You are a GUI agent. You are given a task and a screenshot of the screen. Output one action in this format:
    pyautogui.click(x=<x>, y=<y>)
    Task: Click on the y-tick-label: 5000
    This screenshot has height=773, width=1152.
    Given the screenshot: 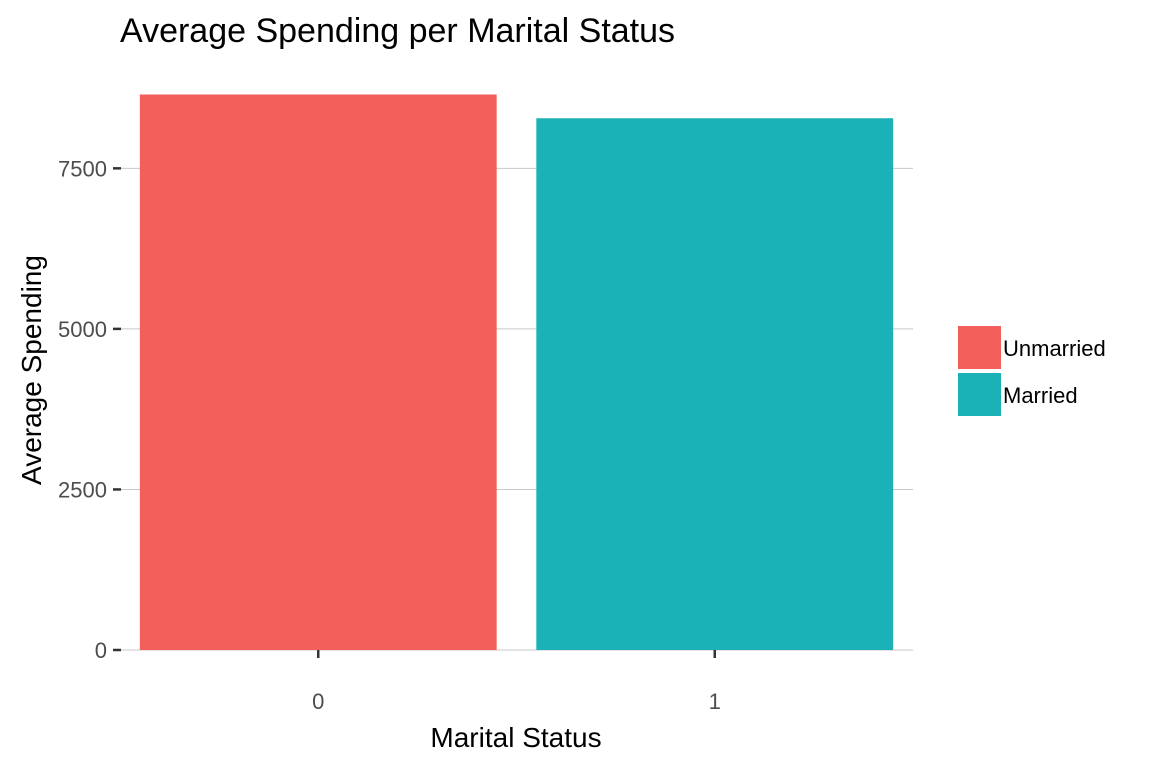 What is the action you would take?
    pyautogui.click(x=82, y=329)
    